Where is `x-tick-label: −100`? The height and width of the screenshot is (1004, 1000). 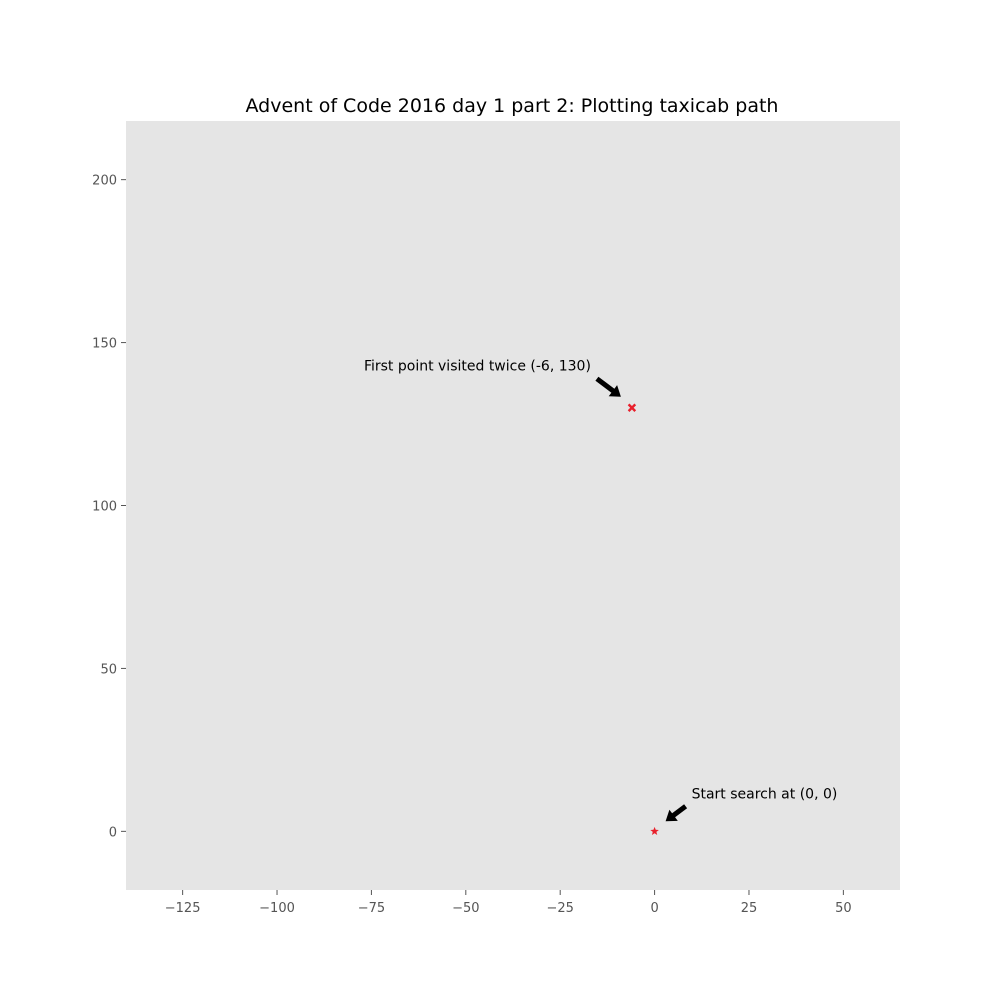 x-tick-label: −100 is located at coordinates (277, 908).